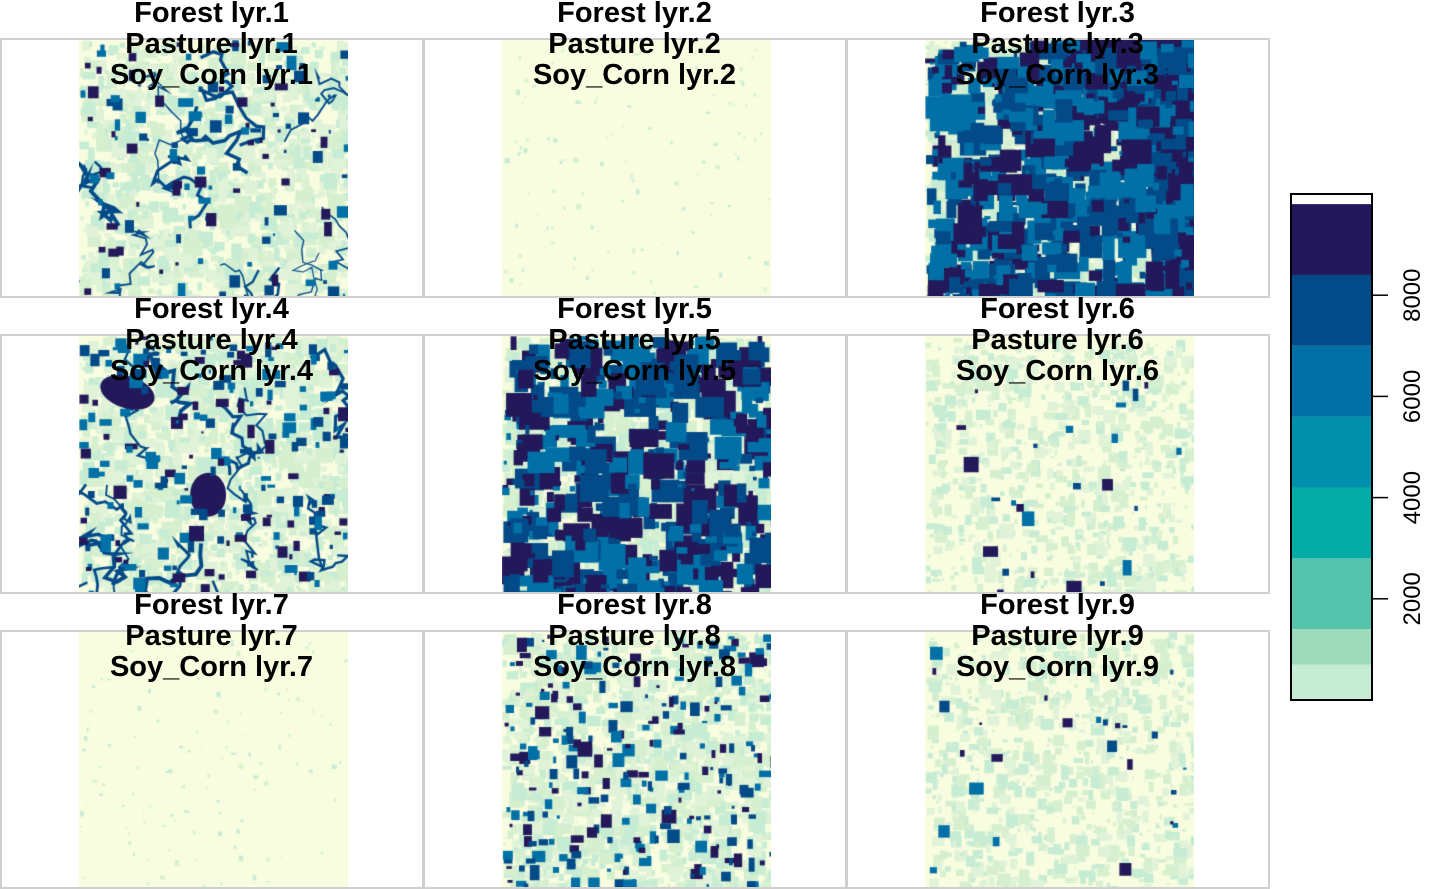  Describe the element at coordinates (1412, 497) in the screenshot. I see `legend-tick-label: 4000` at that location.